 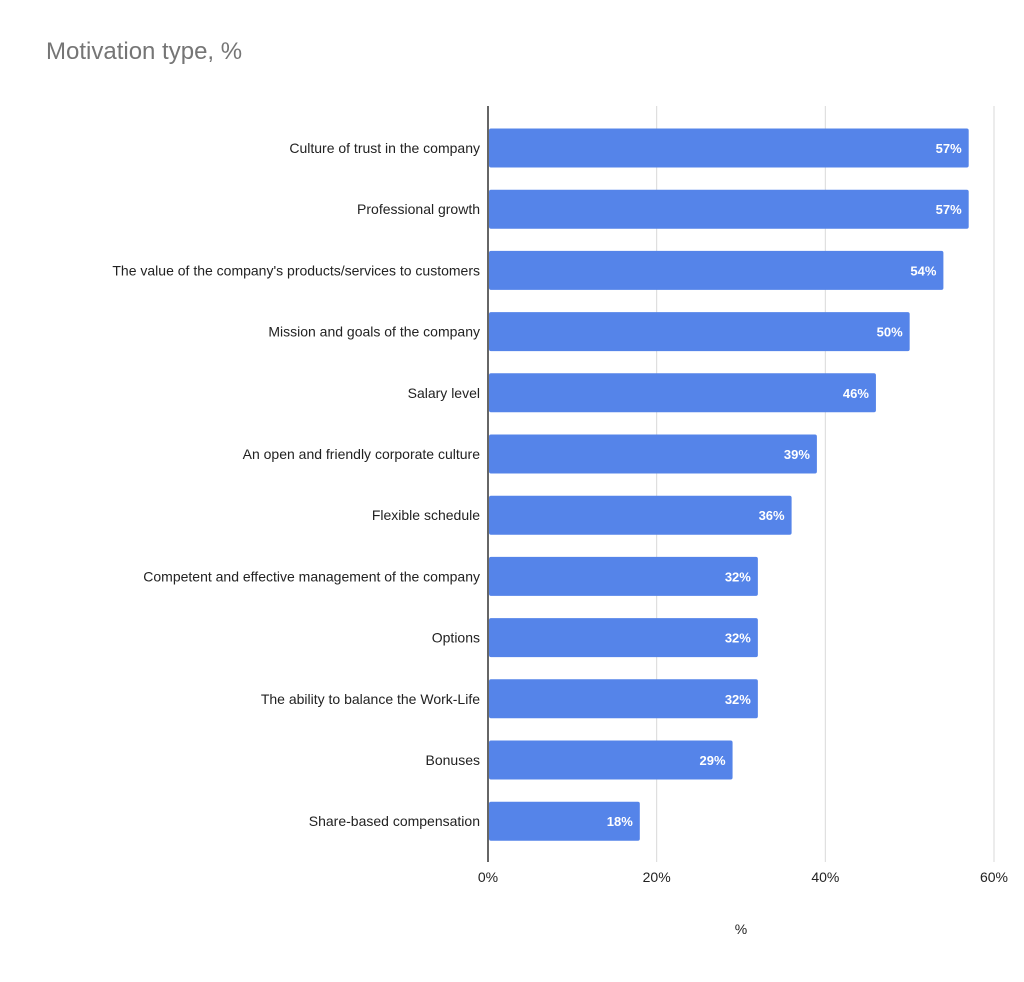 I want to click on category-label: Bonuses, so click(x=453, y=760).